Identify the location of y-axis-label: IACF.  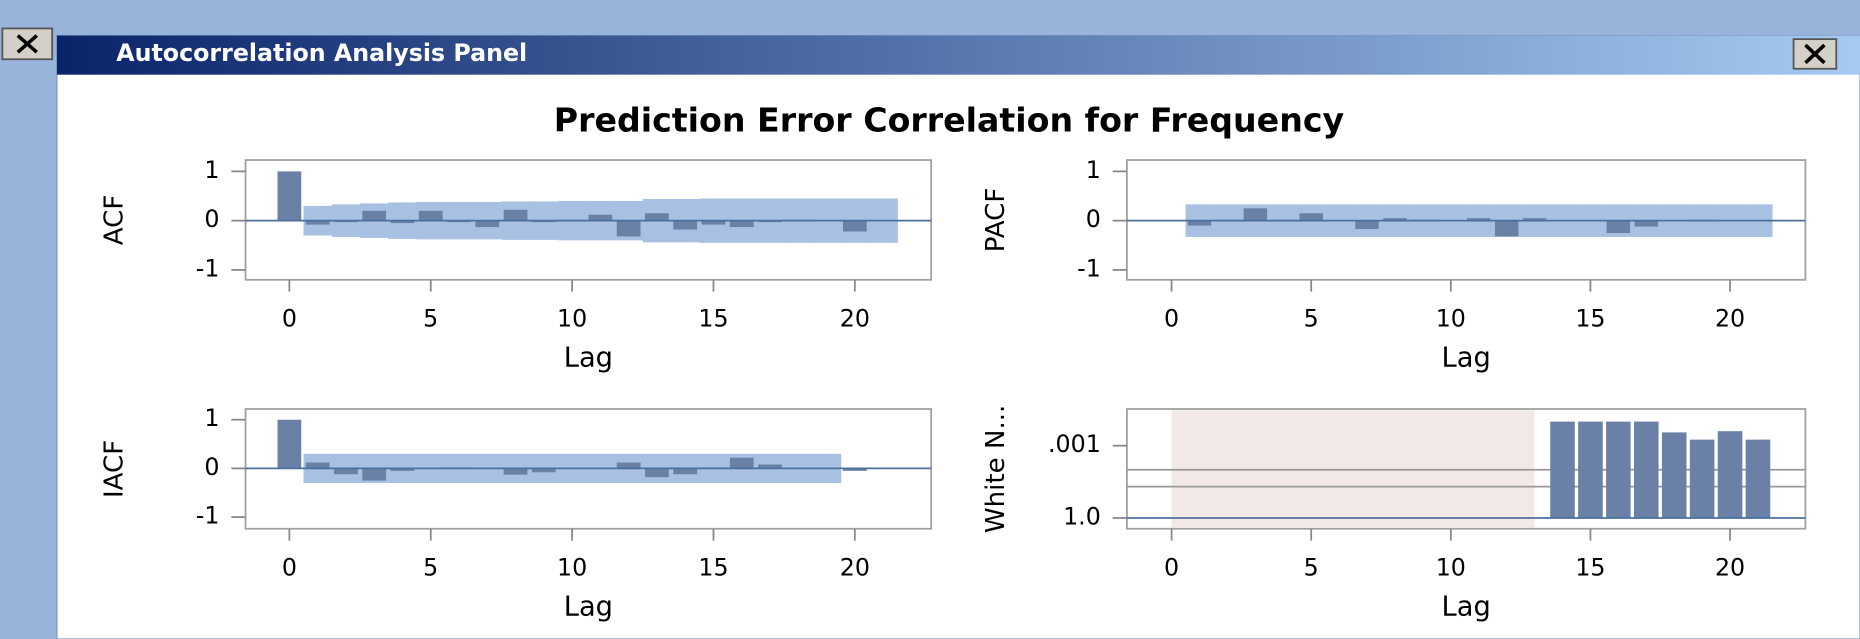
(115, 469).